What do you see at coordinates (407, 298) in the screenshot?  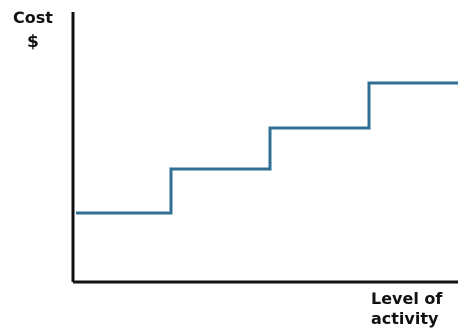 I see `x-axis-label-level-of: Level of` at bounding box center [407, 298].